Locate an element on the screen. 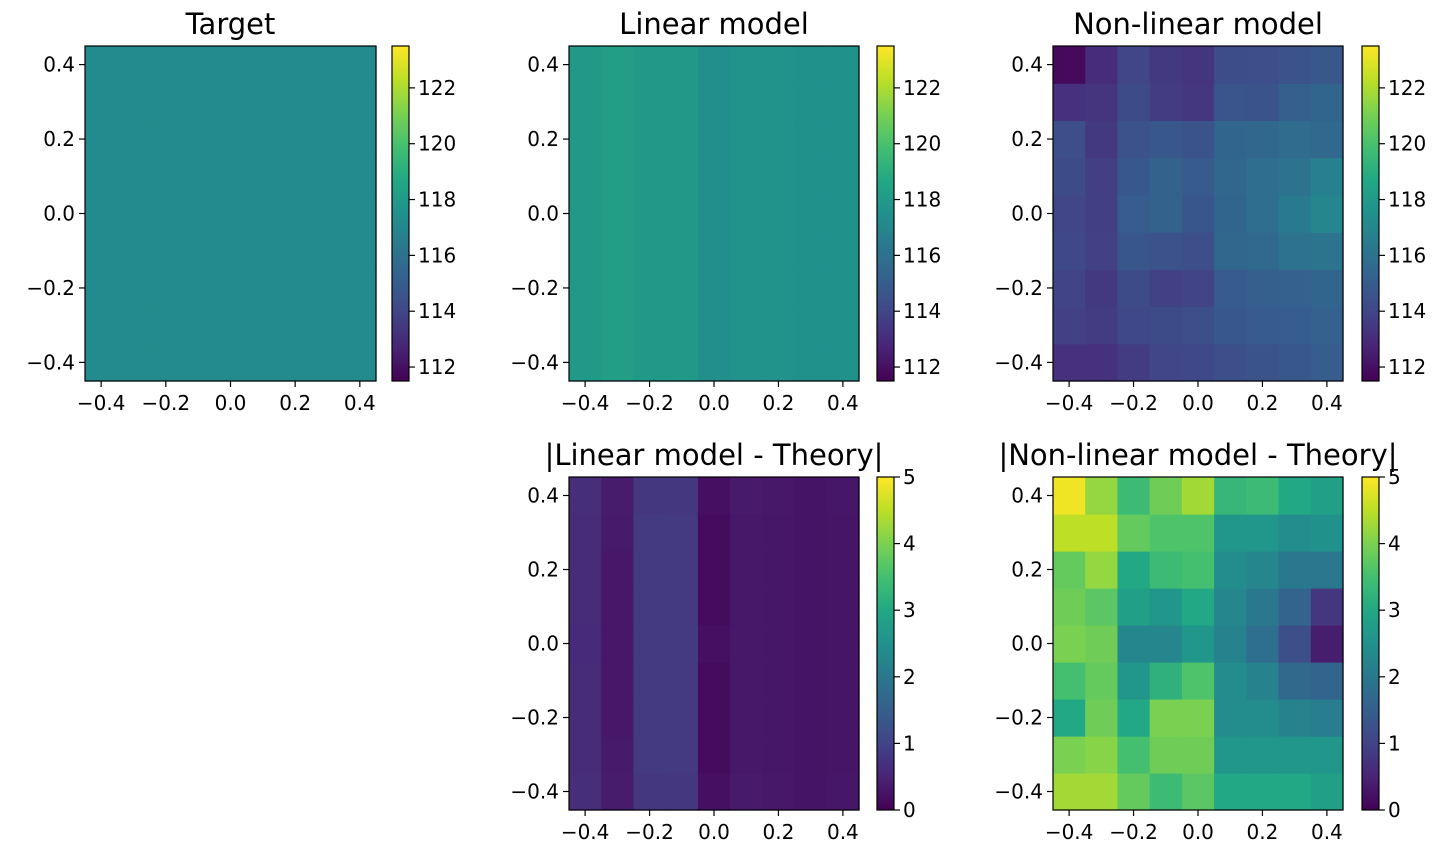  x-tick-label: 0.2 is located at coordinates (1263, 832).